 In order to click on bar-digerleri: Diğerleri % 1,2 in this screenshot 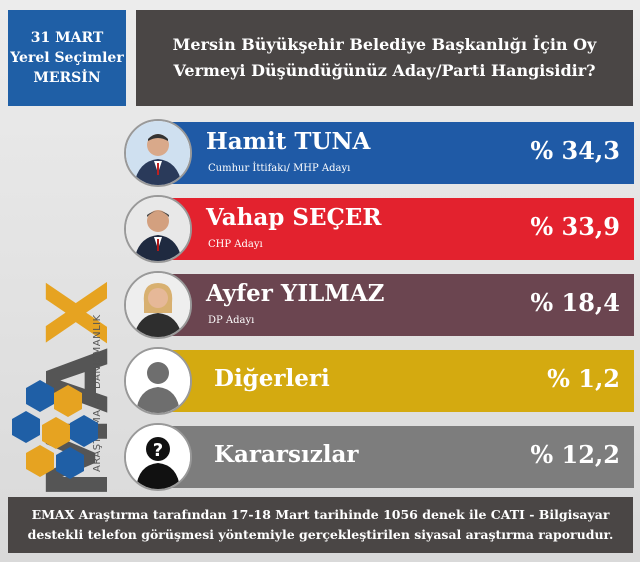, I will do `click(403, 381)`.